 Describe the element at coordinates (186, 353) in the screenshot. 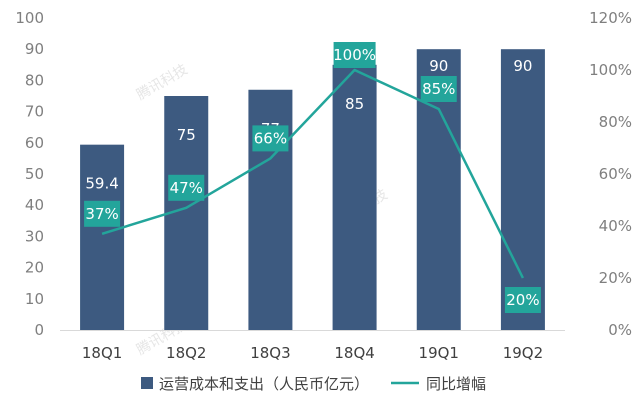

I see `x-tick-label: 18Q2` at that location.